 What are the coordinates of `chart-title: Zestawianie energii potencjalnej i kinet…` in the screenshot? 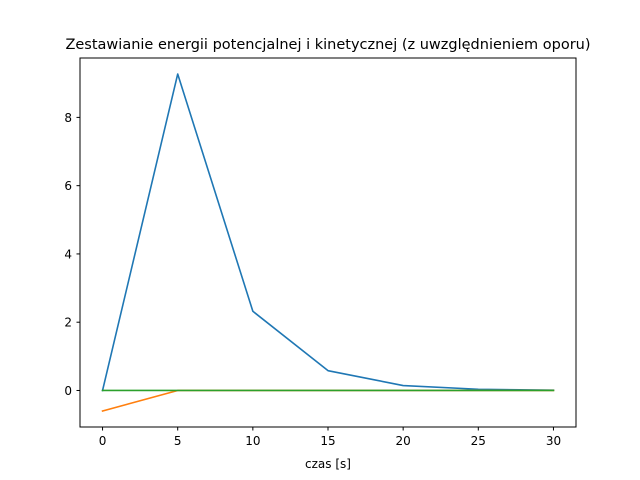 It's located at (327, 45).